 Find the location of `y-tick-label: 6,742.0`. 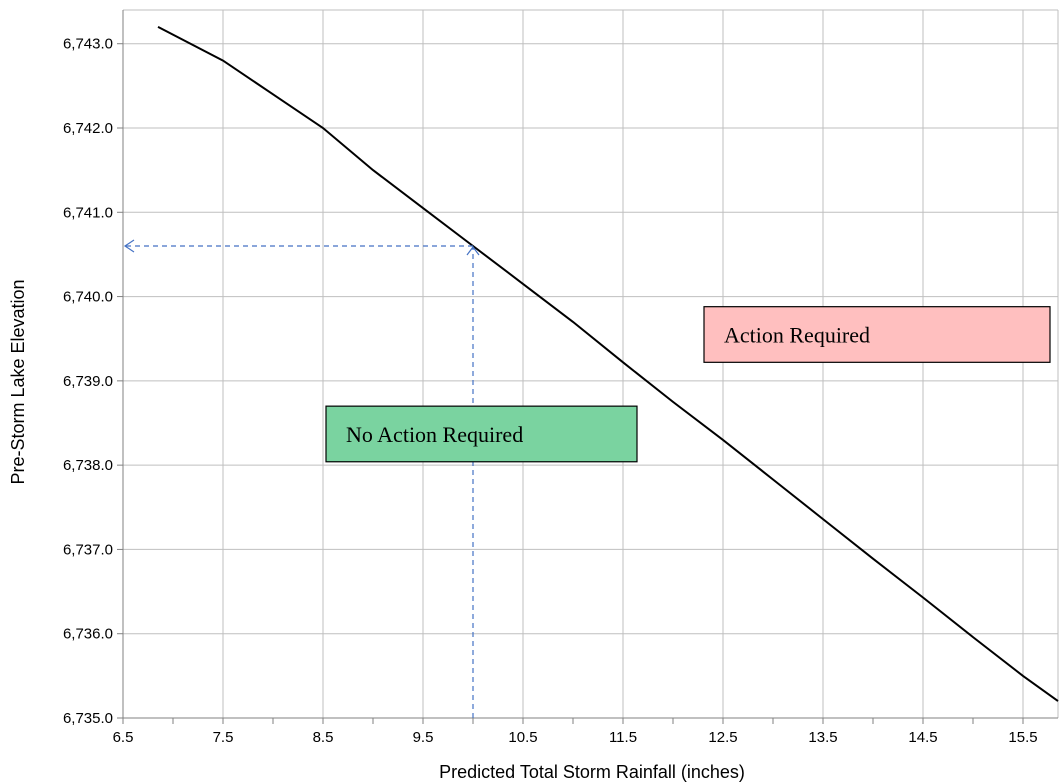

y-tick-label: 6,742.0 is located at coordinates (88, 128).